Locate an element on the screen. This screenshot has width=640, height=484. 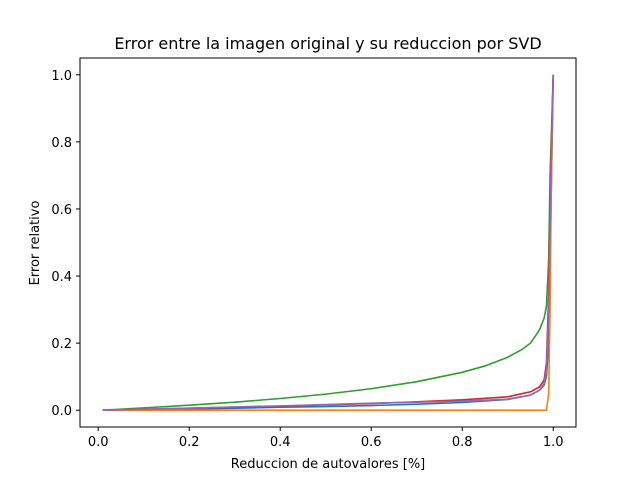
x-tick-label: 0.8 is located at coordinates (462, 442).